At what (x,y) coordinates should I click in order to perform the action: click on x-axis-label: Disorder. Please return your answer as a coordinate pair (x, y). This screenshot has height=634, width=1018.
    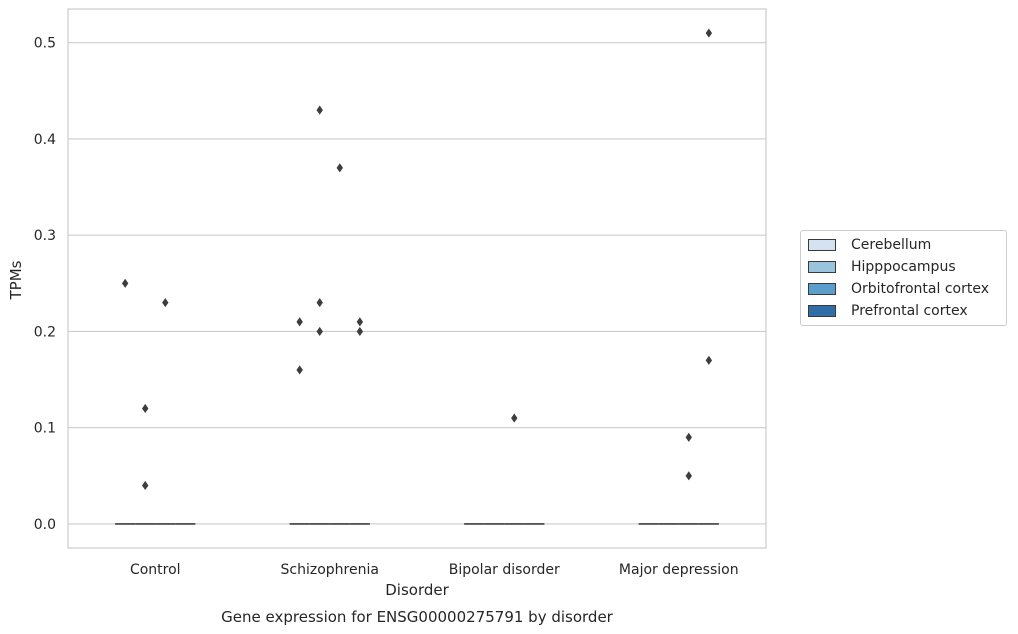
    Looking at the image, I should click on (417, 590).